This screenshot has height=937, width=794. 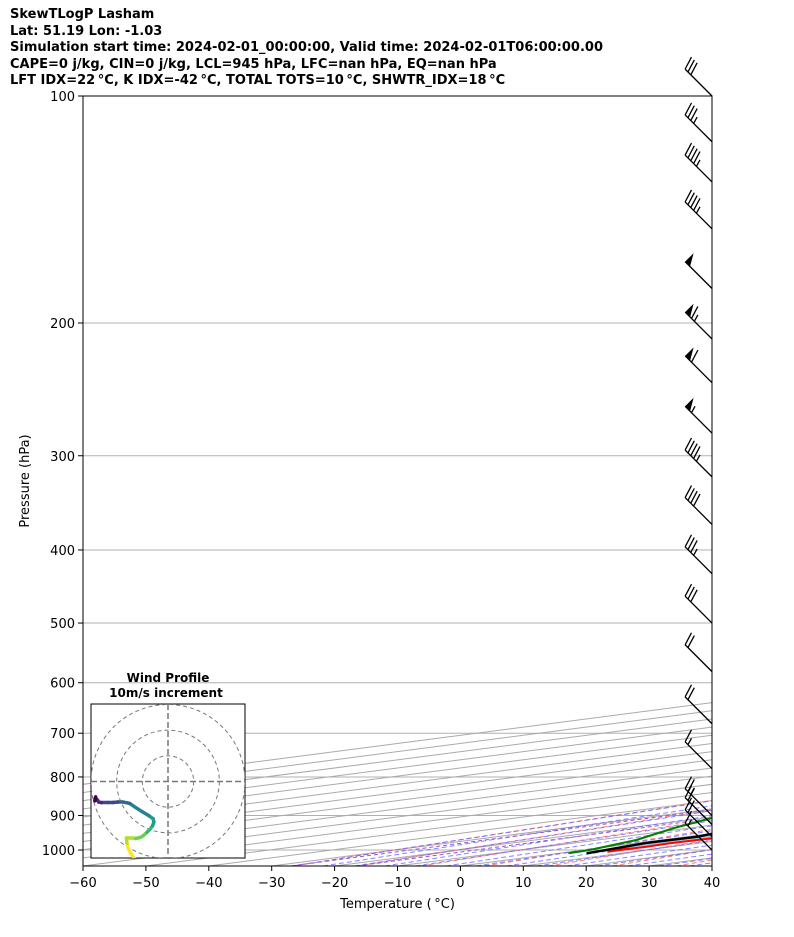 I want to click on y-tick-label: 1000, so click(x=58, y=851).